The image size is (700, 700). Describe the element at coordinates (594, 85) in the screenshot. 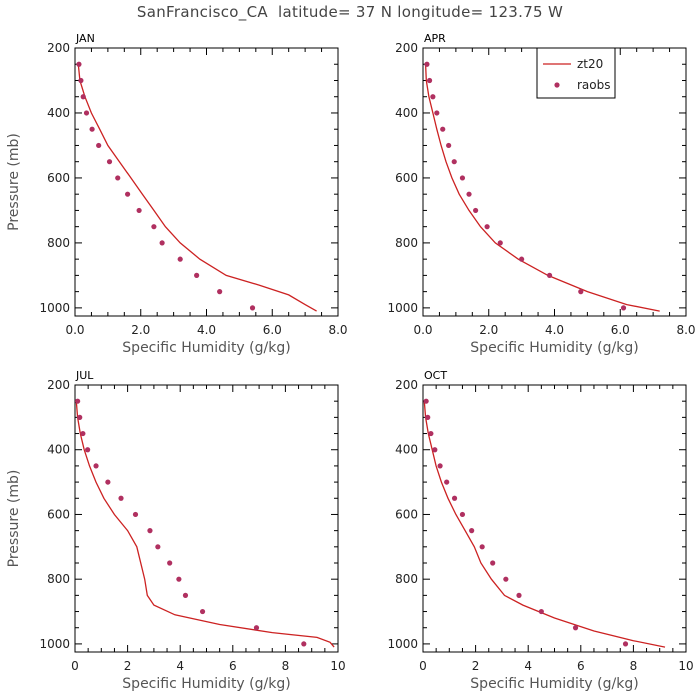

I see `legend-label-raobs: raobs` at that location.